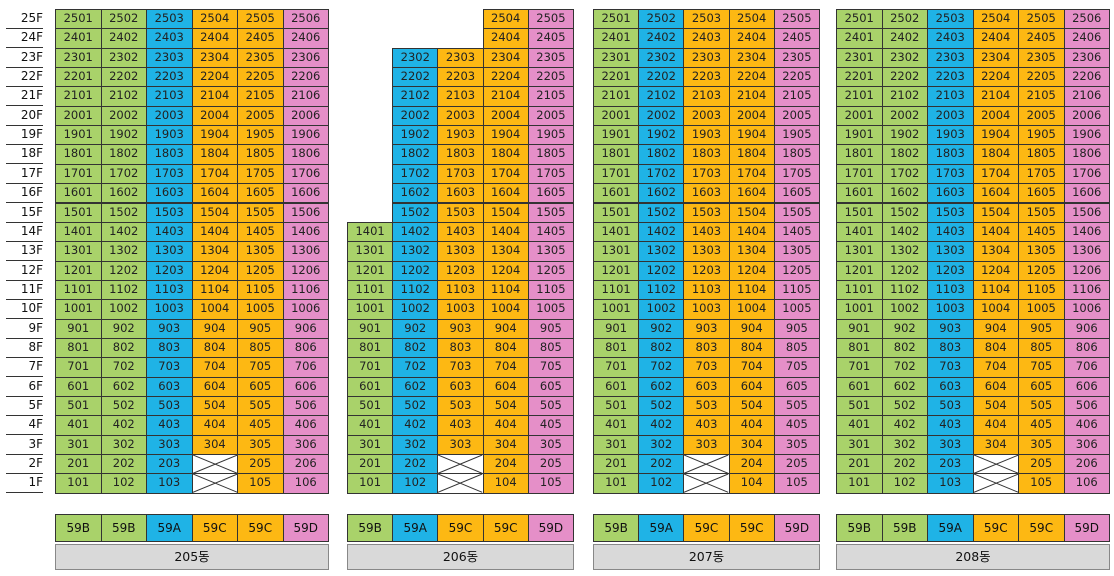 This screenshot has width=1114, height=576. Describe the element at coordinates (24, 387) in the screenshot. I see `floor-label: 6F` at that location.